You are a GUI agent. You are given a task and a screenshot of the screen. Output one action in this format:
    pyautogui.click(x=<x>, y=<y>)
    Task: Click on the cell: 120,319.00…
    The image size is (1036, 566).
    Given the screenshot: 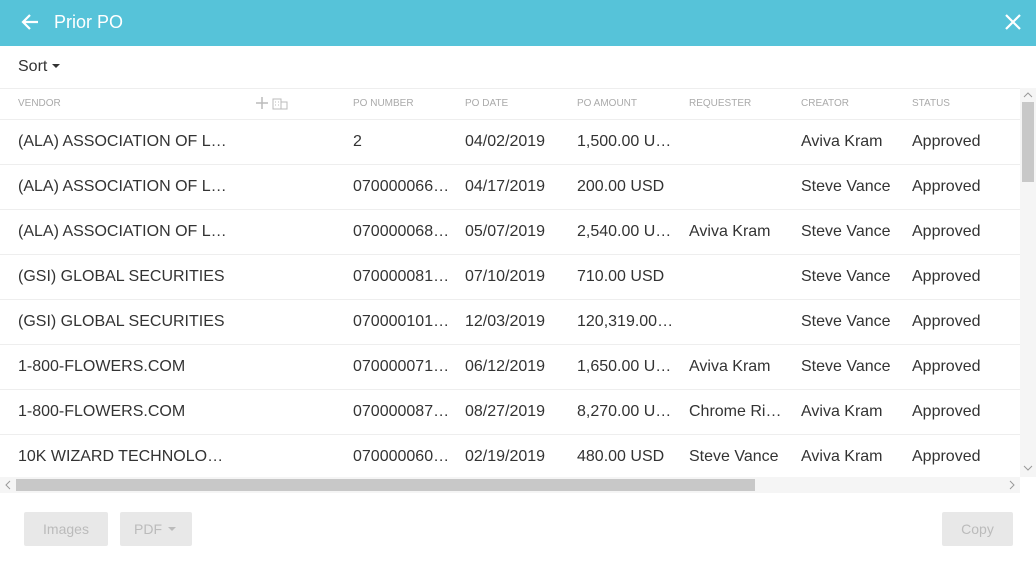 What is the action you would take?
    pyautogui.click(x=625, y=321)
    